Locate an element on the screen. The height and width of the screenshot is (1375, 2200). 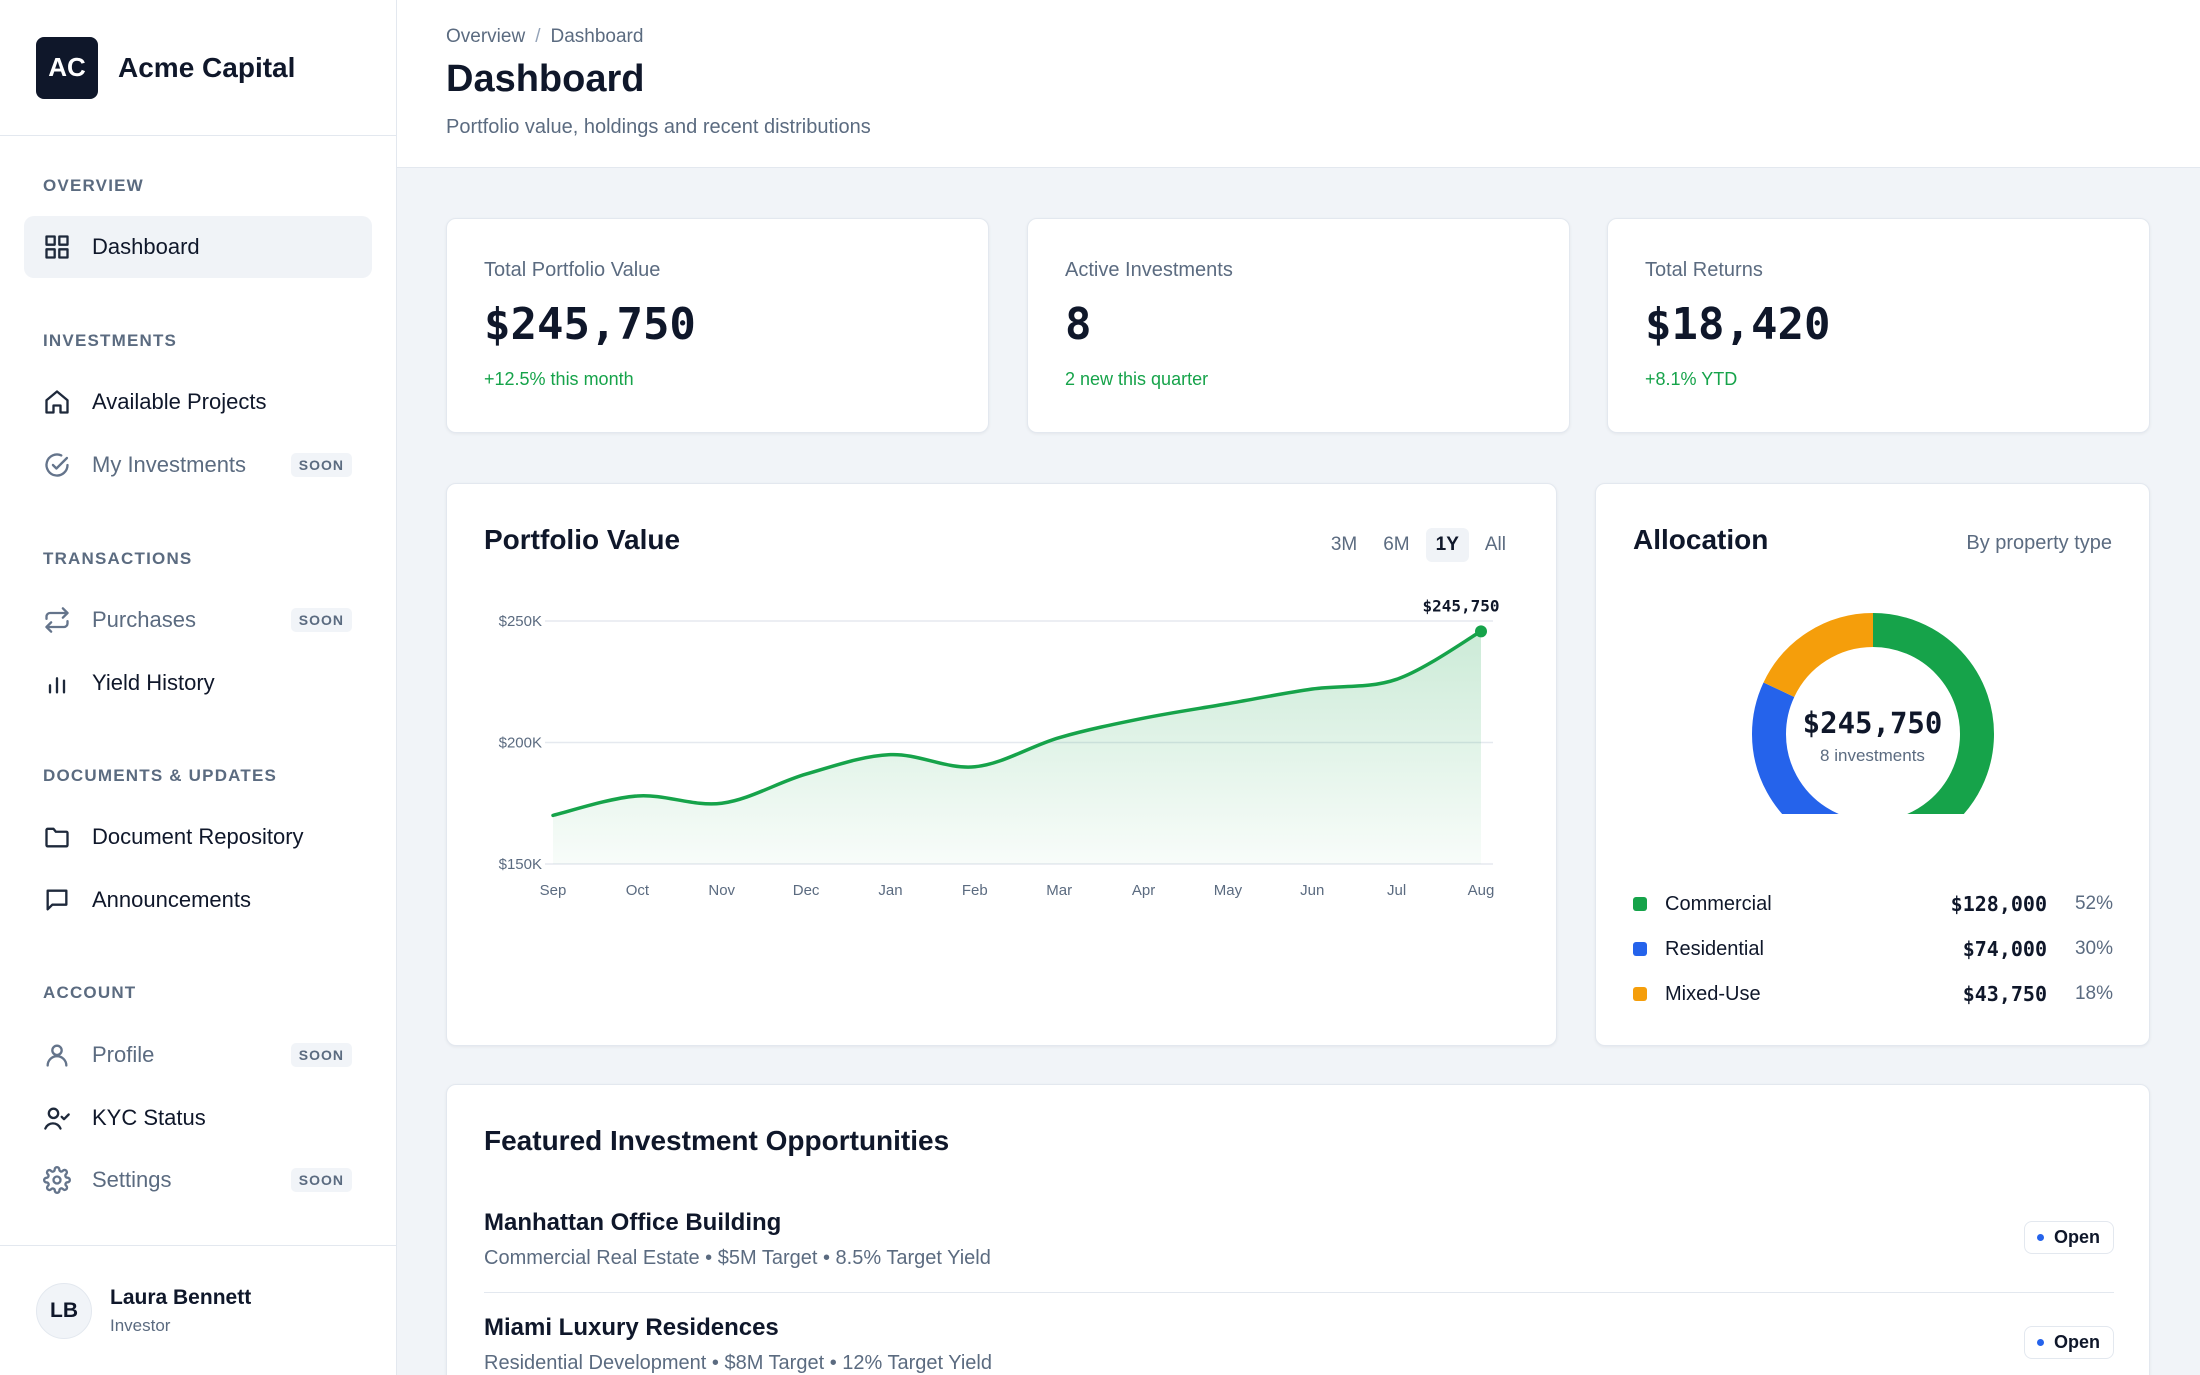
x-tick-label: Sep is located at coordinates (553, 890).